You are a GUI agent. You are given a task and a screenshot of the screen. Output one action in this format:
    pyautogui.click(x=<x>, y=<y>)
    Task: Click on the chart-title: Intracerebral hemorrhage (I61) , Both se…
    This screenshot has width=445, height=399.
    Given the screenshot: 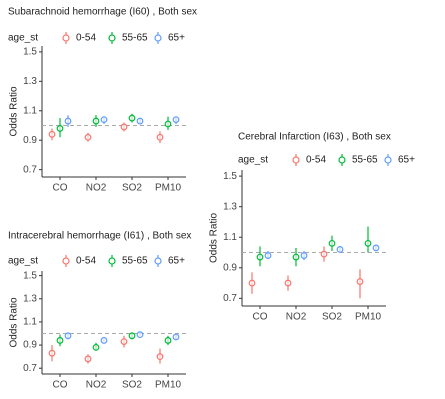 What is the action you would take?
    pyautogui.click(x=99, y=236)
    